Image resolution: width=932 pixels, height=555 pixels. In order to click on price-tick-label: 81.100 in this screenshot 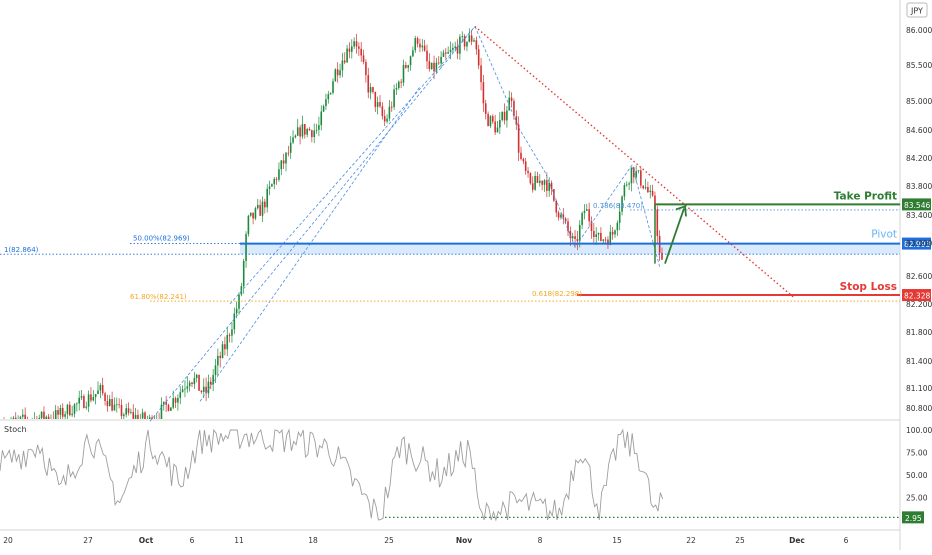, I will do `click(919, 388)`.